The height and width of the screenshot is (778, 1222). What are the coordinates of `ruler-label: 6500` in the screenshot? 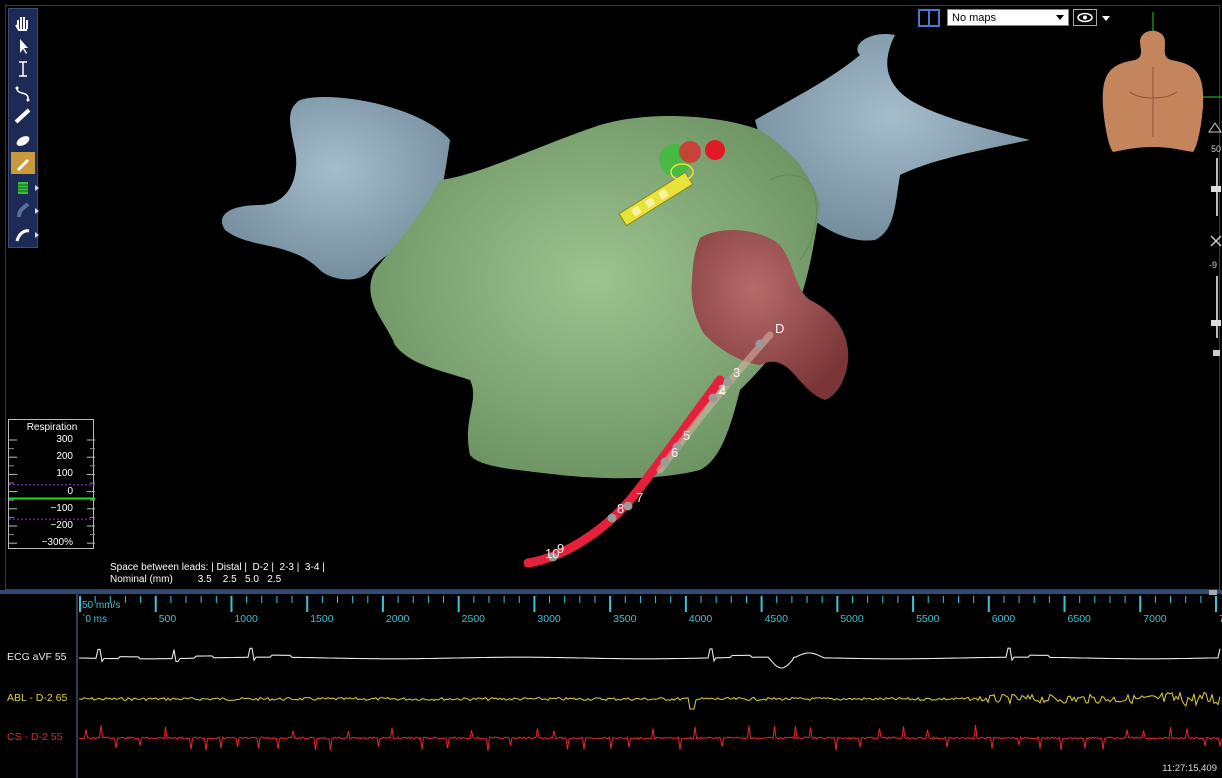 It's located at (1080, 619).